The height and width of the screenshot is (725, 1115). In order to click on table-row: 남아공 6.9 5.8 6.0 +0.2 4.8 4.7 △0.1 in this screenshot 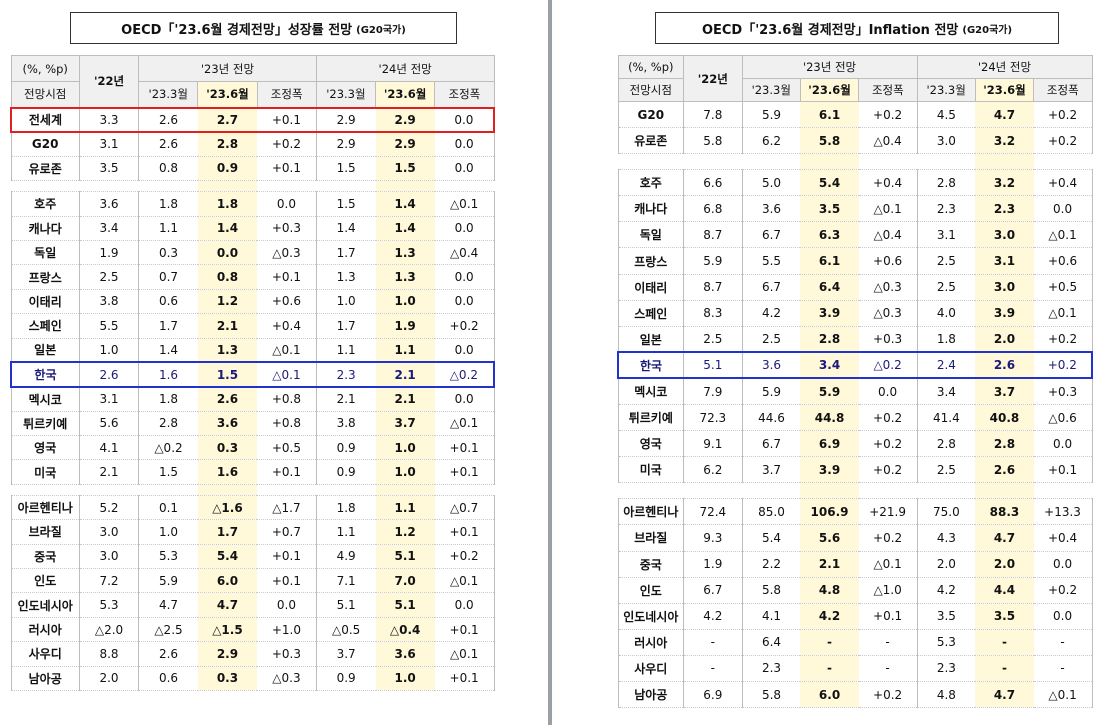, I will do `click(855, 694)`.